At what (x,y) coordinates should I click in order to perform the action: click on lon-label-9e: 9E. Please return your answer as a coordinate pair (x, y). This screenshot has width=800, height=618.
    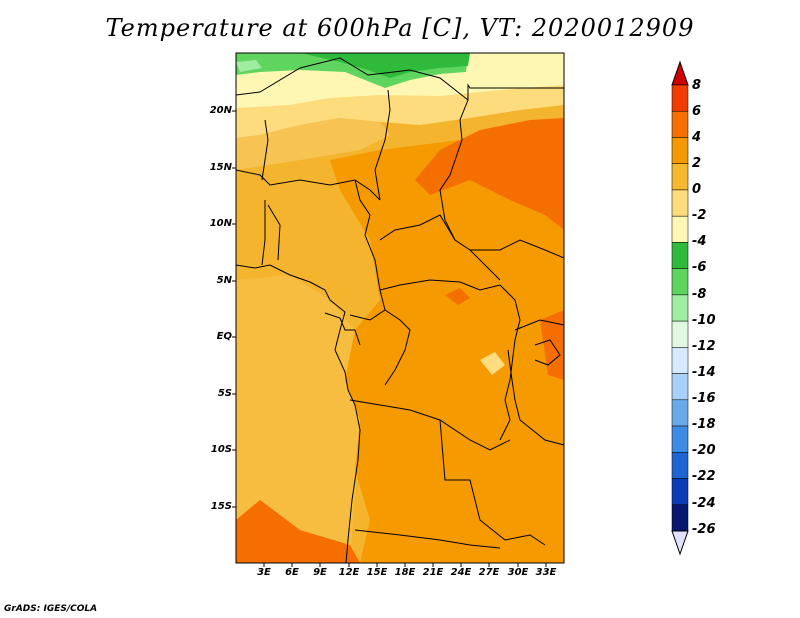
    Looking at the image, I should click on (320, 572).